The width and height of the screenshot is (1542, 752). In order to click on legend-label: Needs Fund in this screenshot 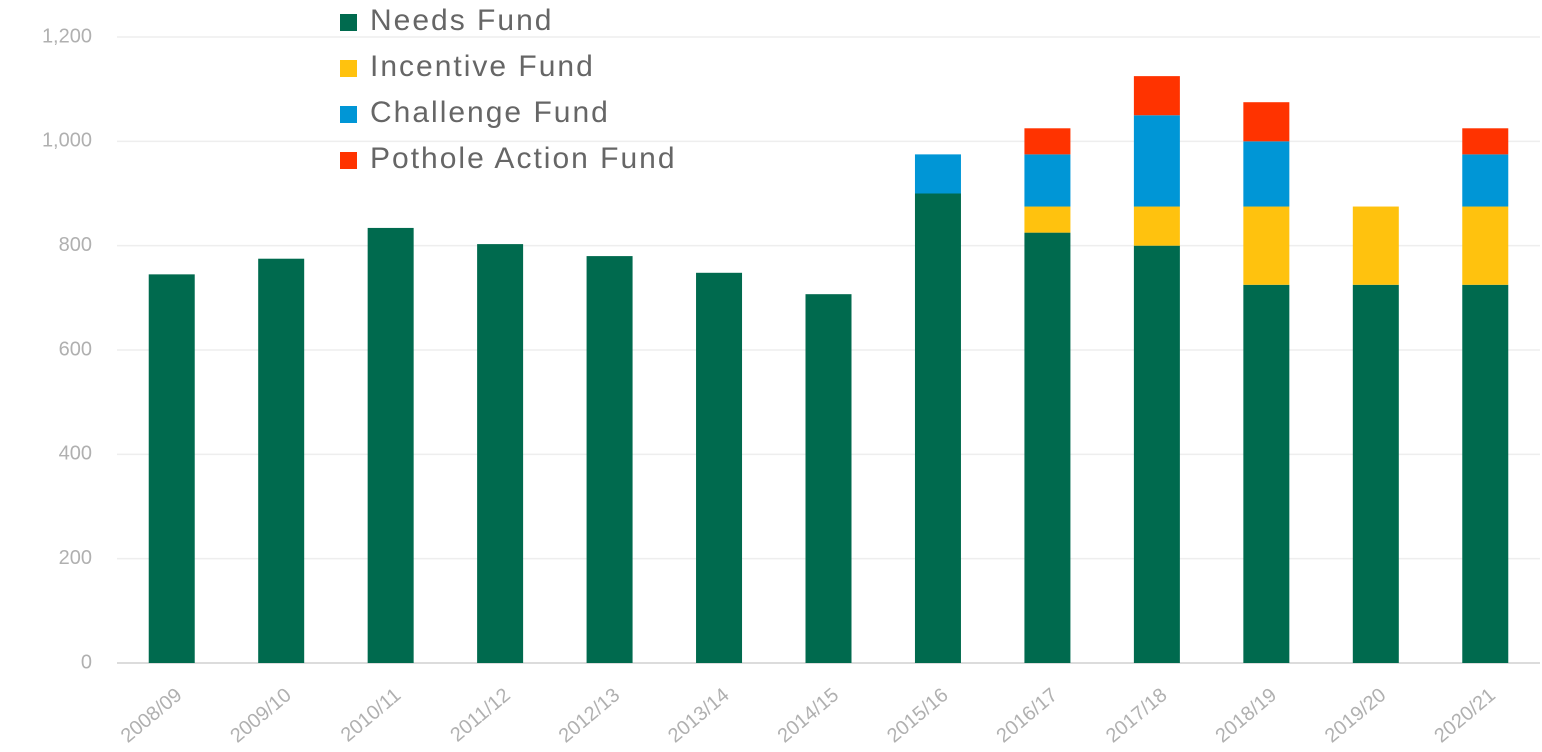, I will do `click(461, 20)`.